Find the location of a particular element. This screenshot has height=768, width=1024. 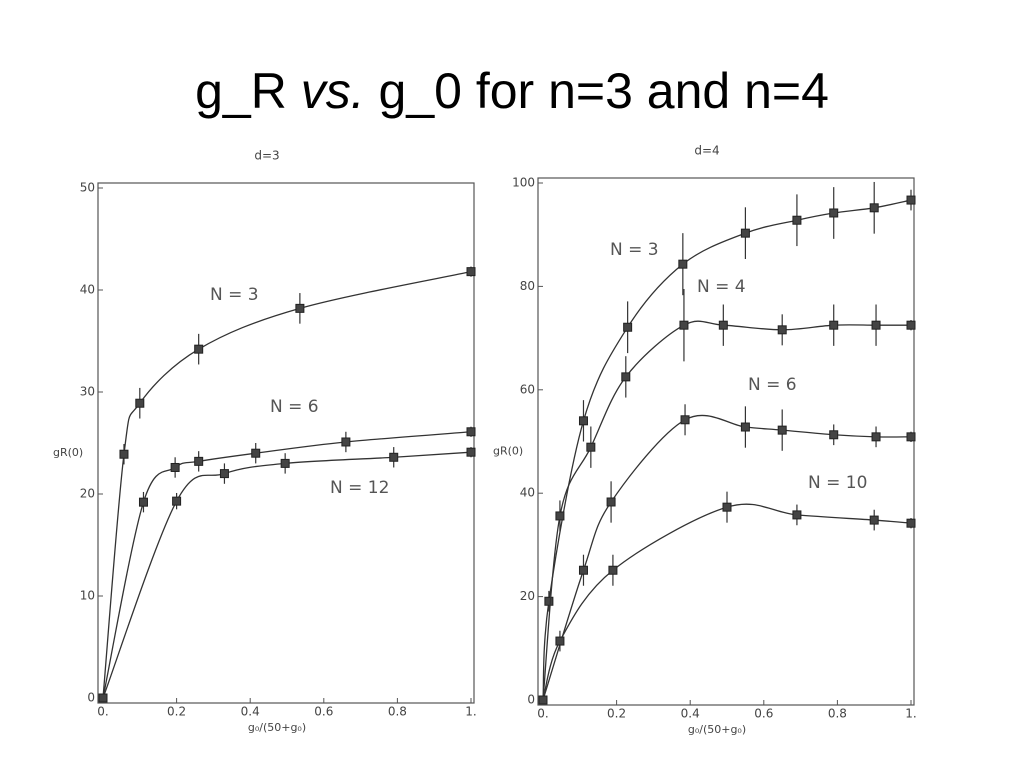

chart-title: d=4 is located at coordinates (706, 151).